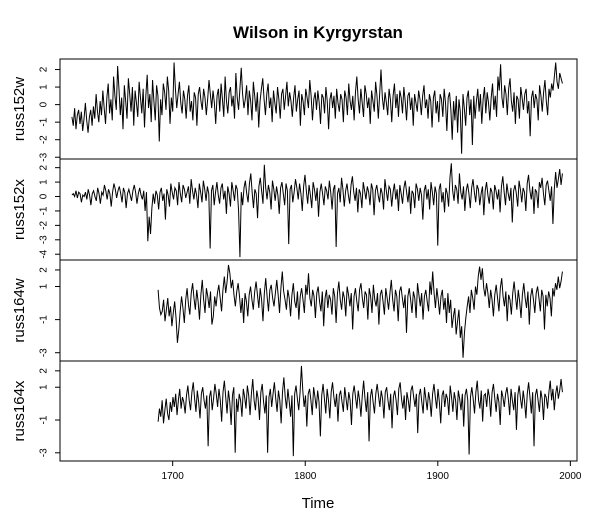 The image size is (603, 531). I want to click on x-tick-label: 1800, so click(305, 476).